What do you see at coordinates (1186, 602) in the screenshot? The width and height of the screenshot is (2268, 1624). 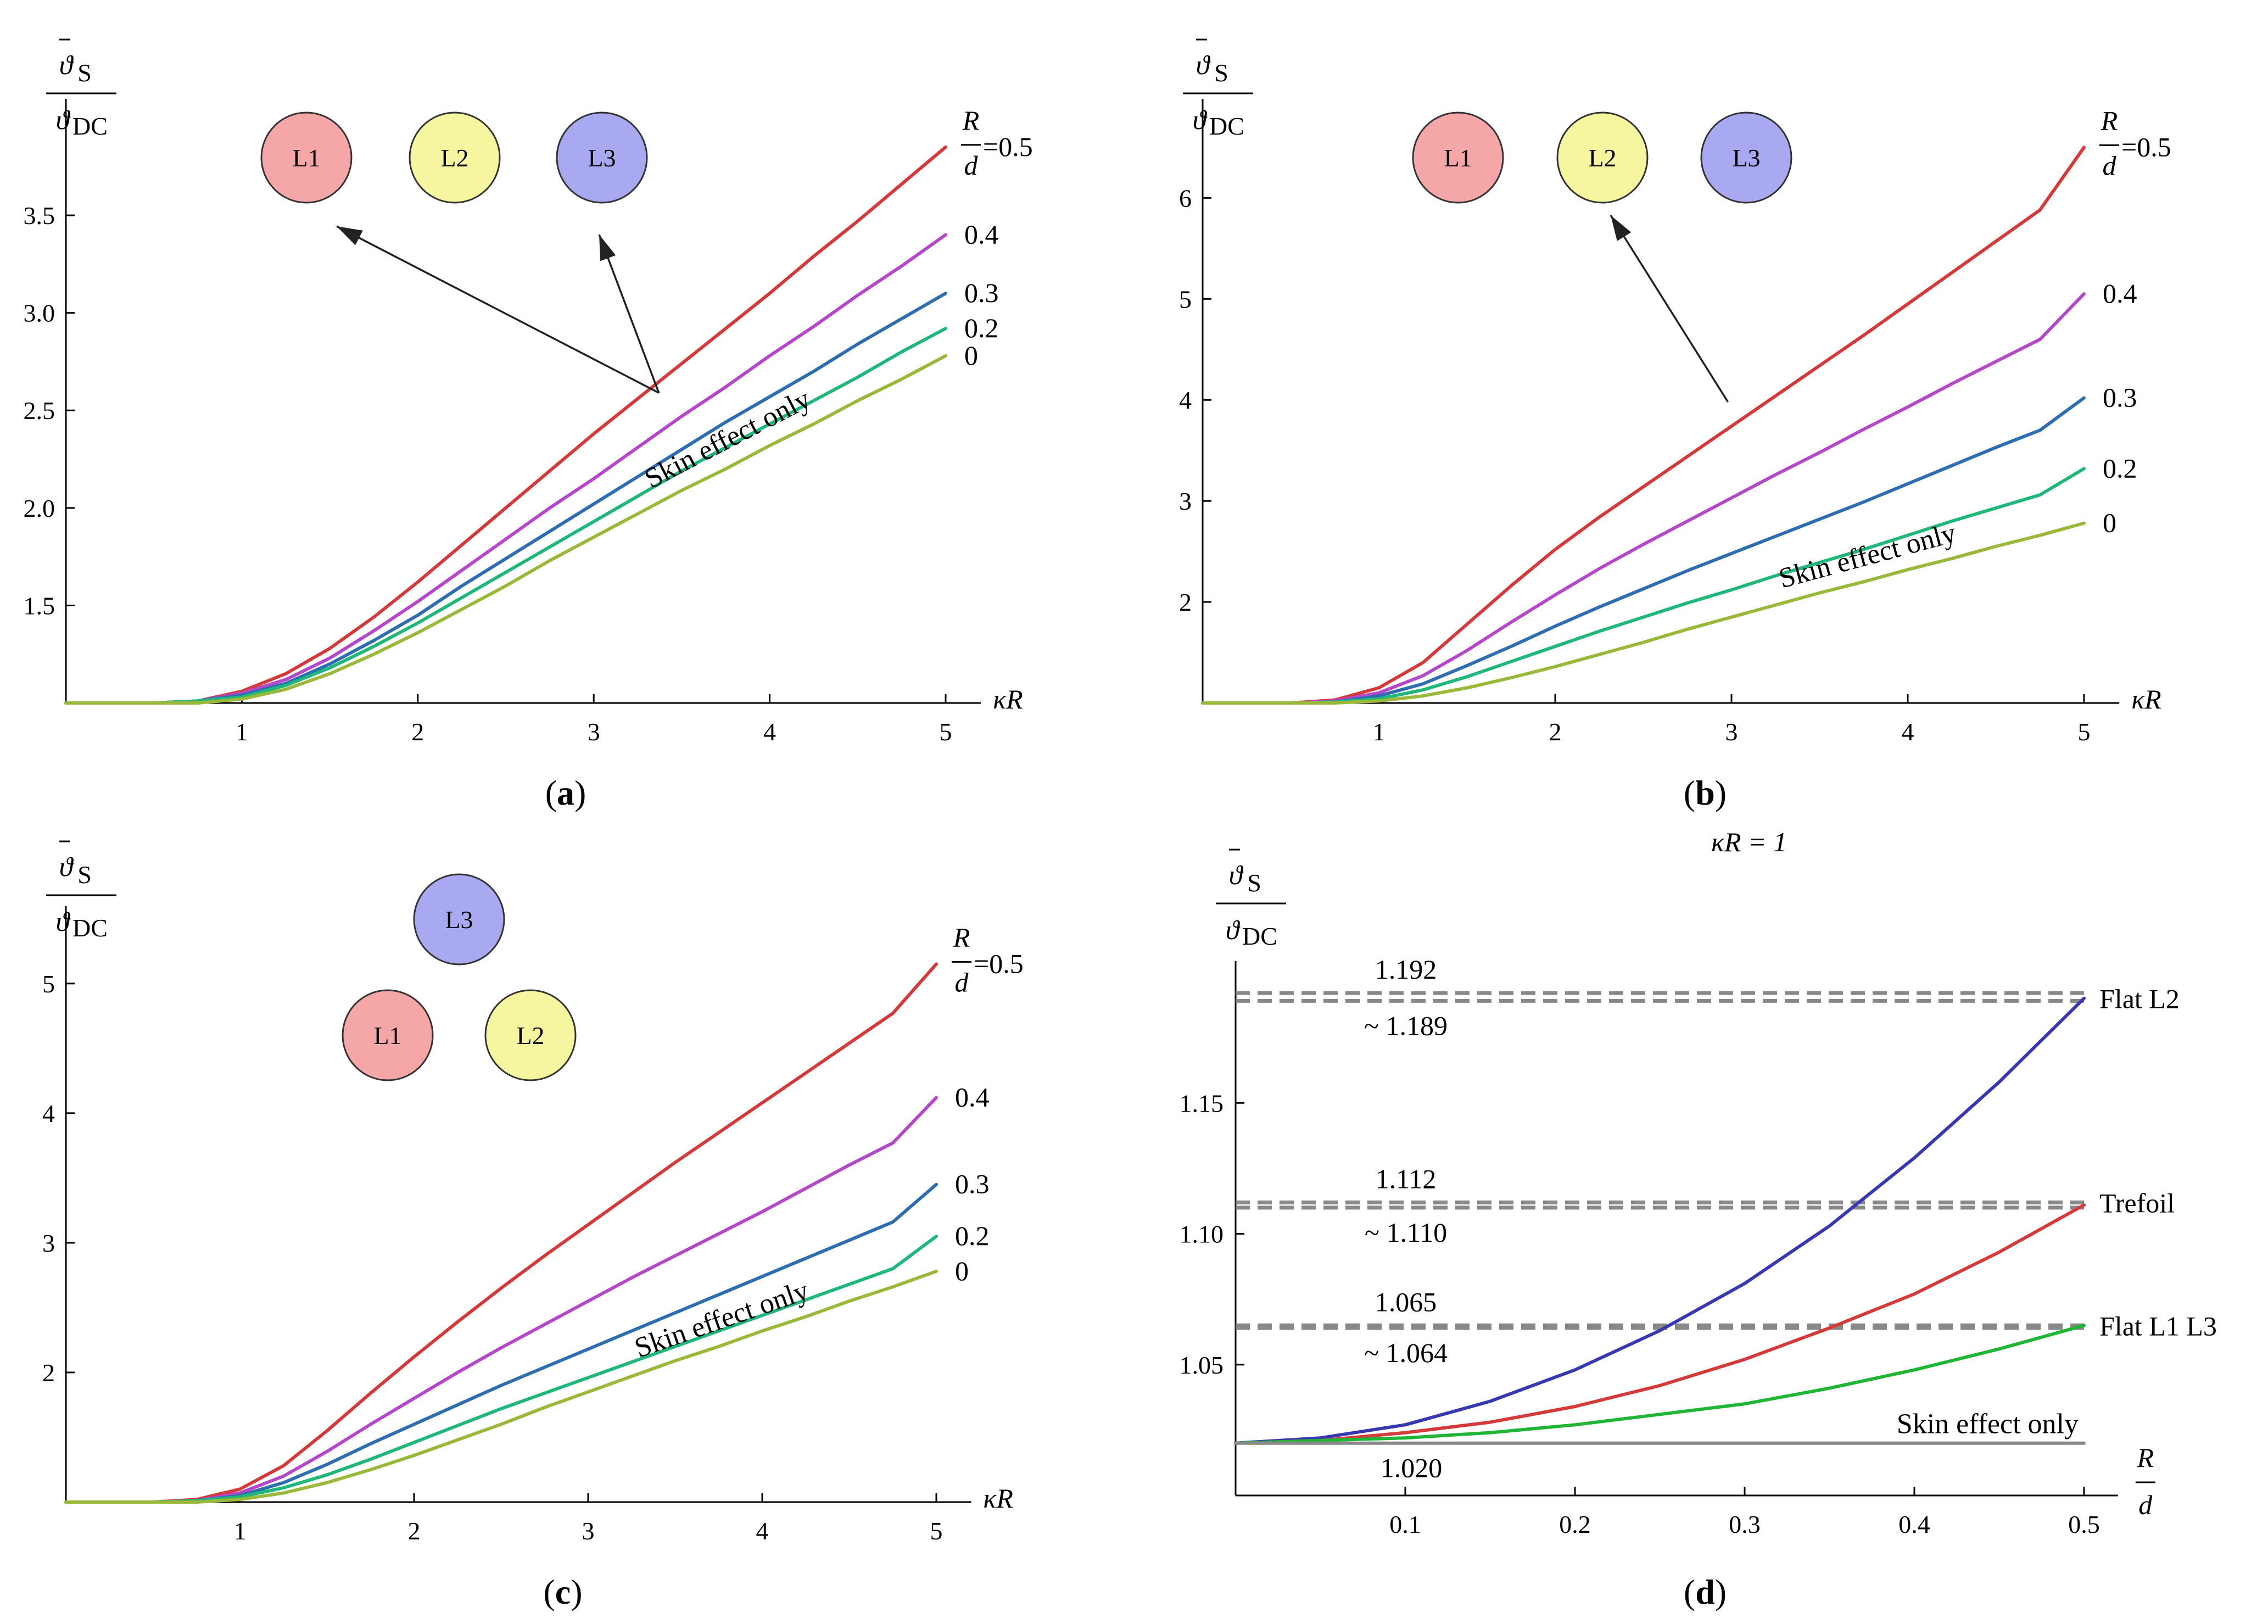 I see `y-tick-label: 2` at bounding box center [1186, 602].